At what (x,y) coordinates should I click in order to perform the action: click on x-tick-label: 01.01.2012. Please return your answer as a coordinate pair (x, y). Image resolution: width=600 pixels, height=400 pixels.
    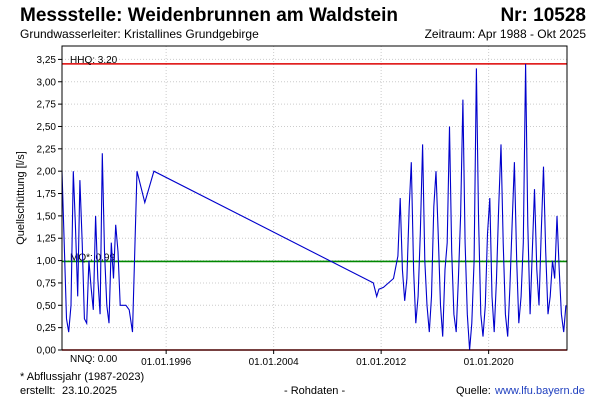
    Looking at the image, I should click on (381, 362).